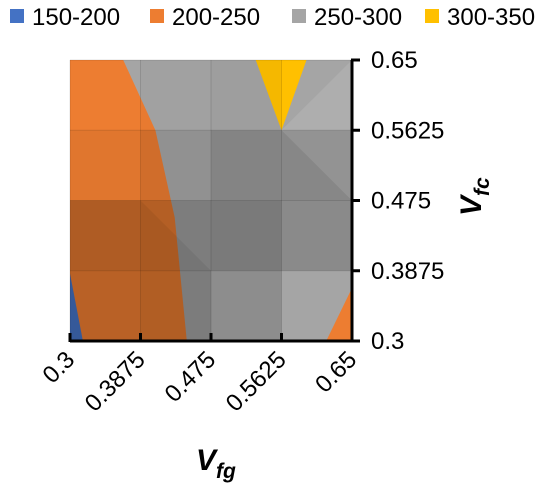  I want to click on y-axis-title-subscript: fc, so click(482, 186).